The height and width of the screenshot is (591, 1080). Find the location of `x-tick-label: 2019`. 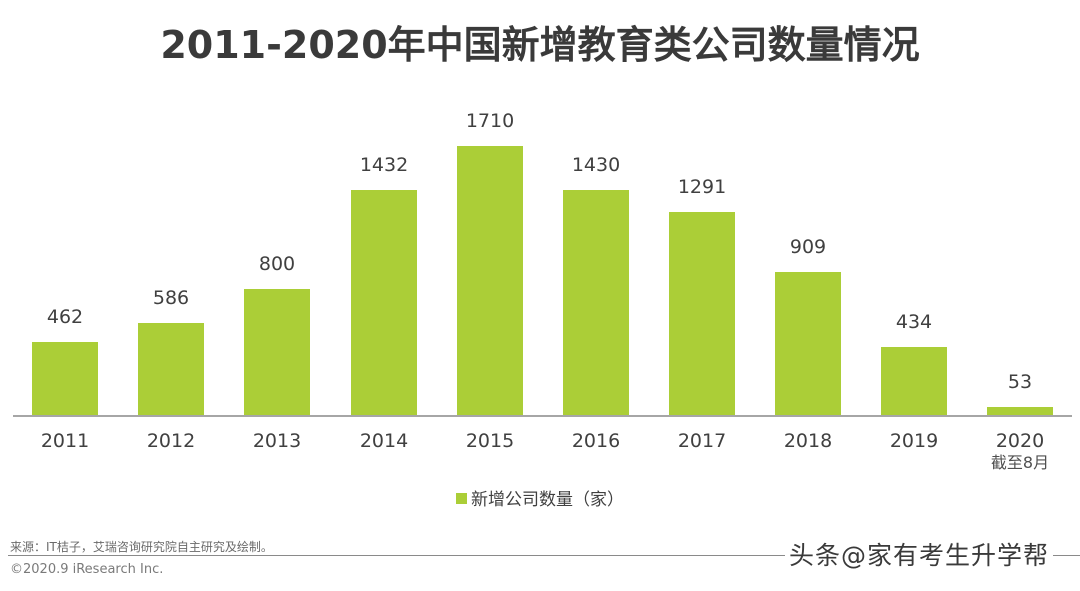

x-tick-label: 2019 is located at coordinates (914, 441).